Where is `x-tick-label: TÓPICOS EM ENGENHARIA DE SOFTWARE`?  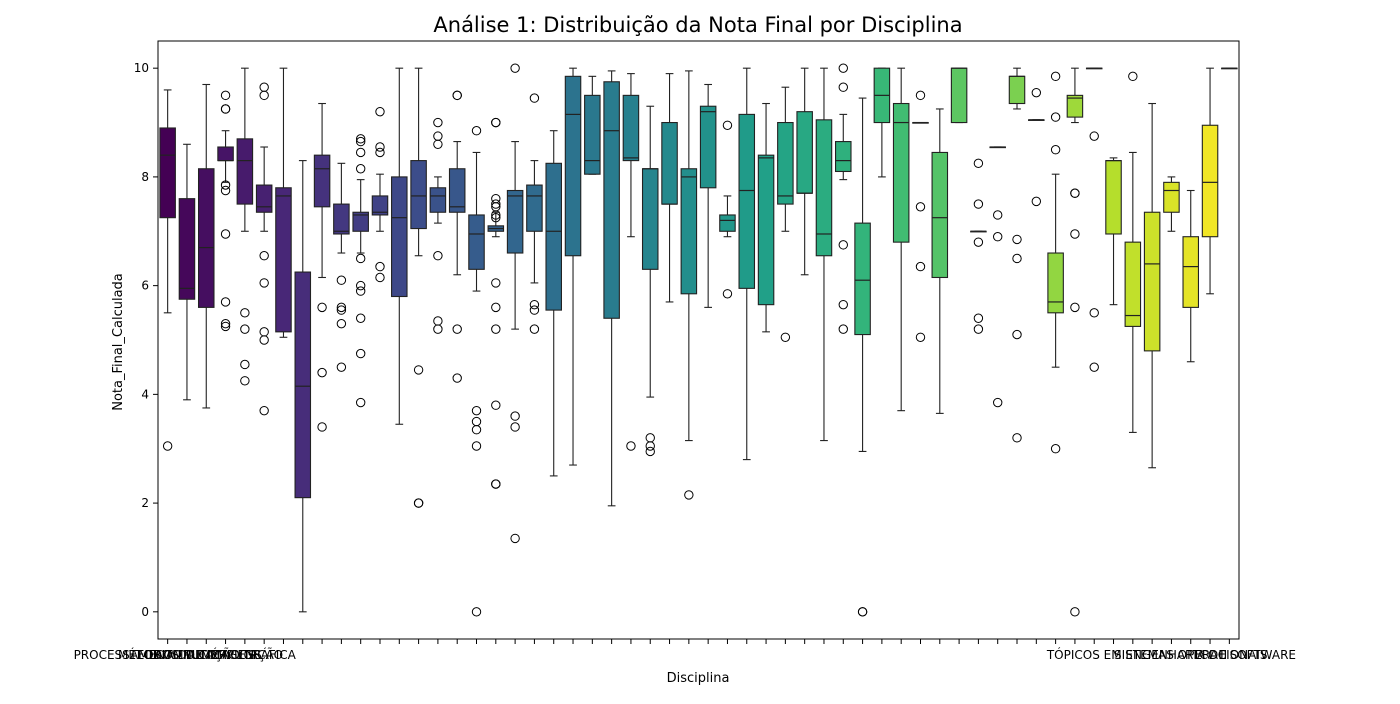 x-tick-label: TÓPICOS EM ENGENHARIA DE SOFTWARE is located at coordinates (1171, 654).